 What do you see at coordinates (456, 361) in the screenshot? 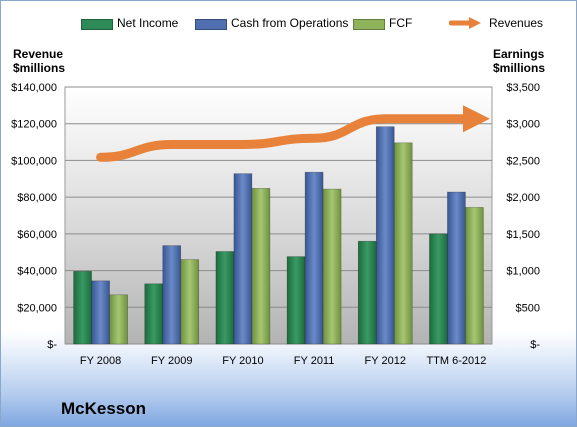
I see `x-tick-label: TTM 6-2012` at bounding box center [456, 361].